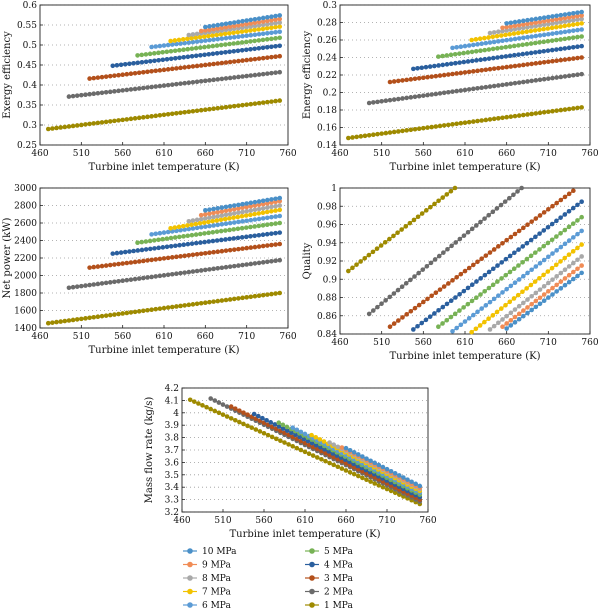 This screenshot has height=615, width=600. What do you see at coordinates (122, 154) in the screenshot?
I see `x-tick-label: 560` at bounding box center [122, 154].